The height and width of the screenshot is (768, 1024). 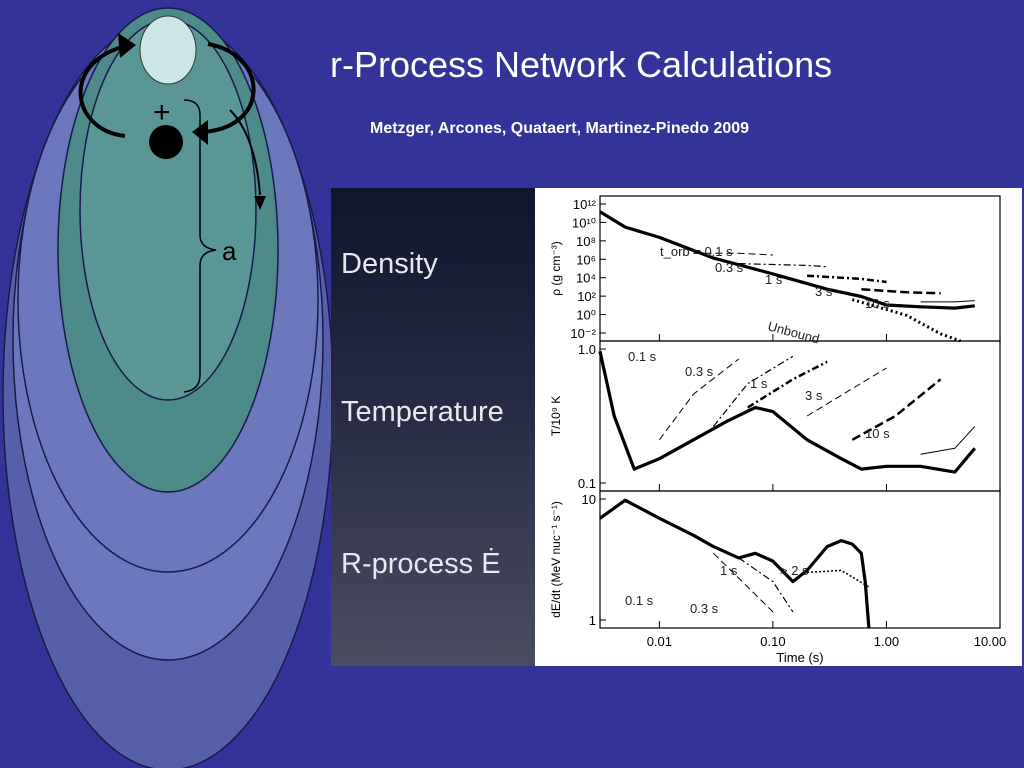 I want to click on y-tick-label-density: 10⁶, so click(x=586, y=259).